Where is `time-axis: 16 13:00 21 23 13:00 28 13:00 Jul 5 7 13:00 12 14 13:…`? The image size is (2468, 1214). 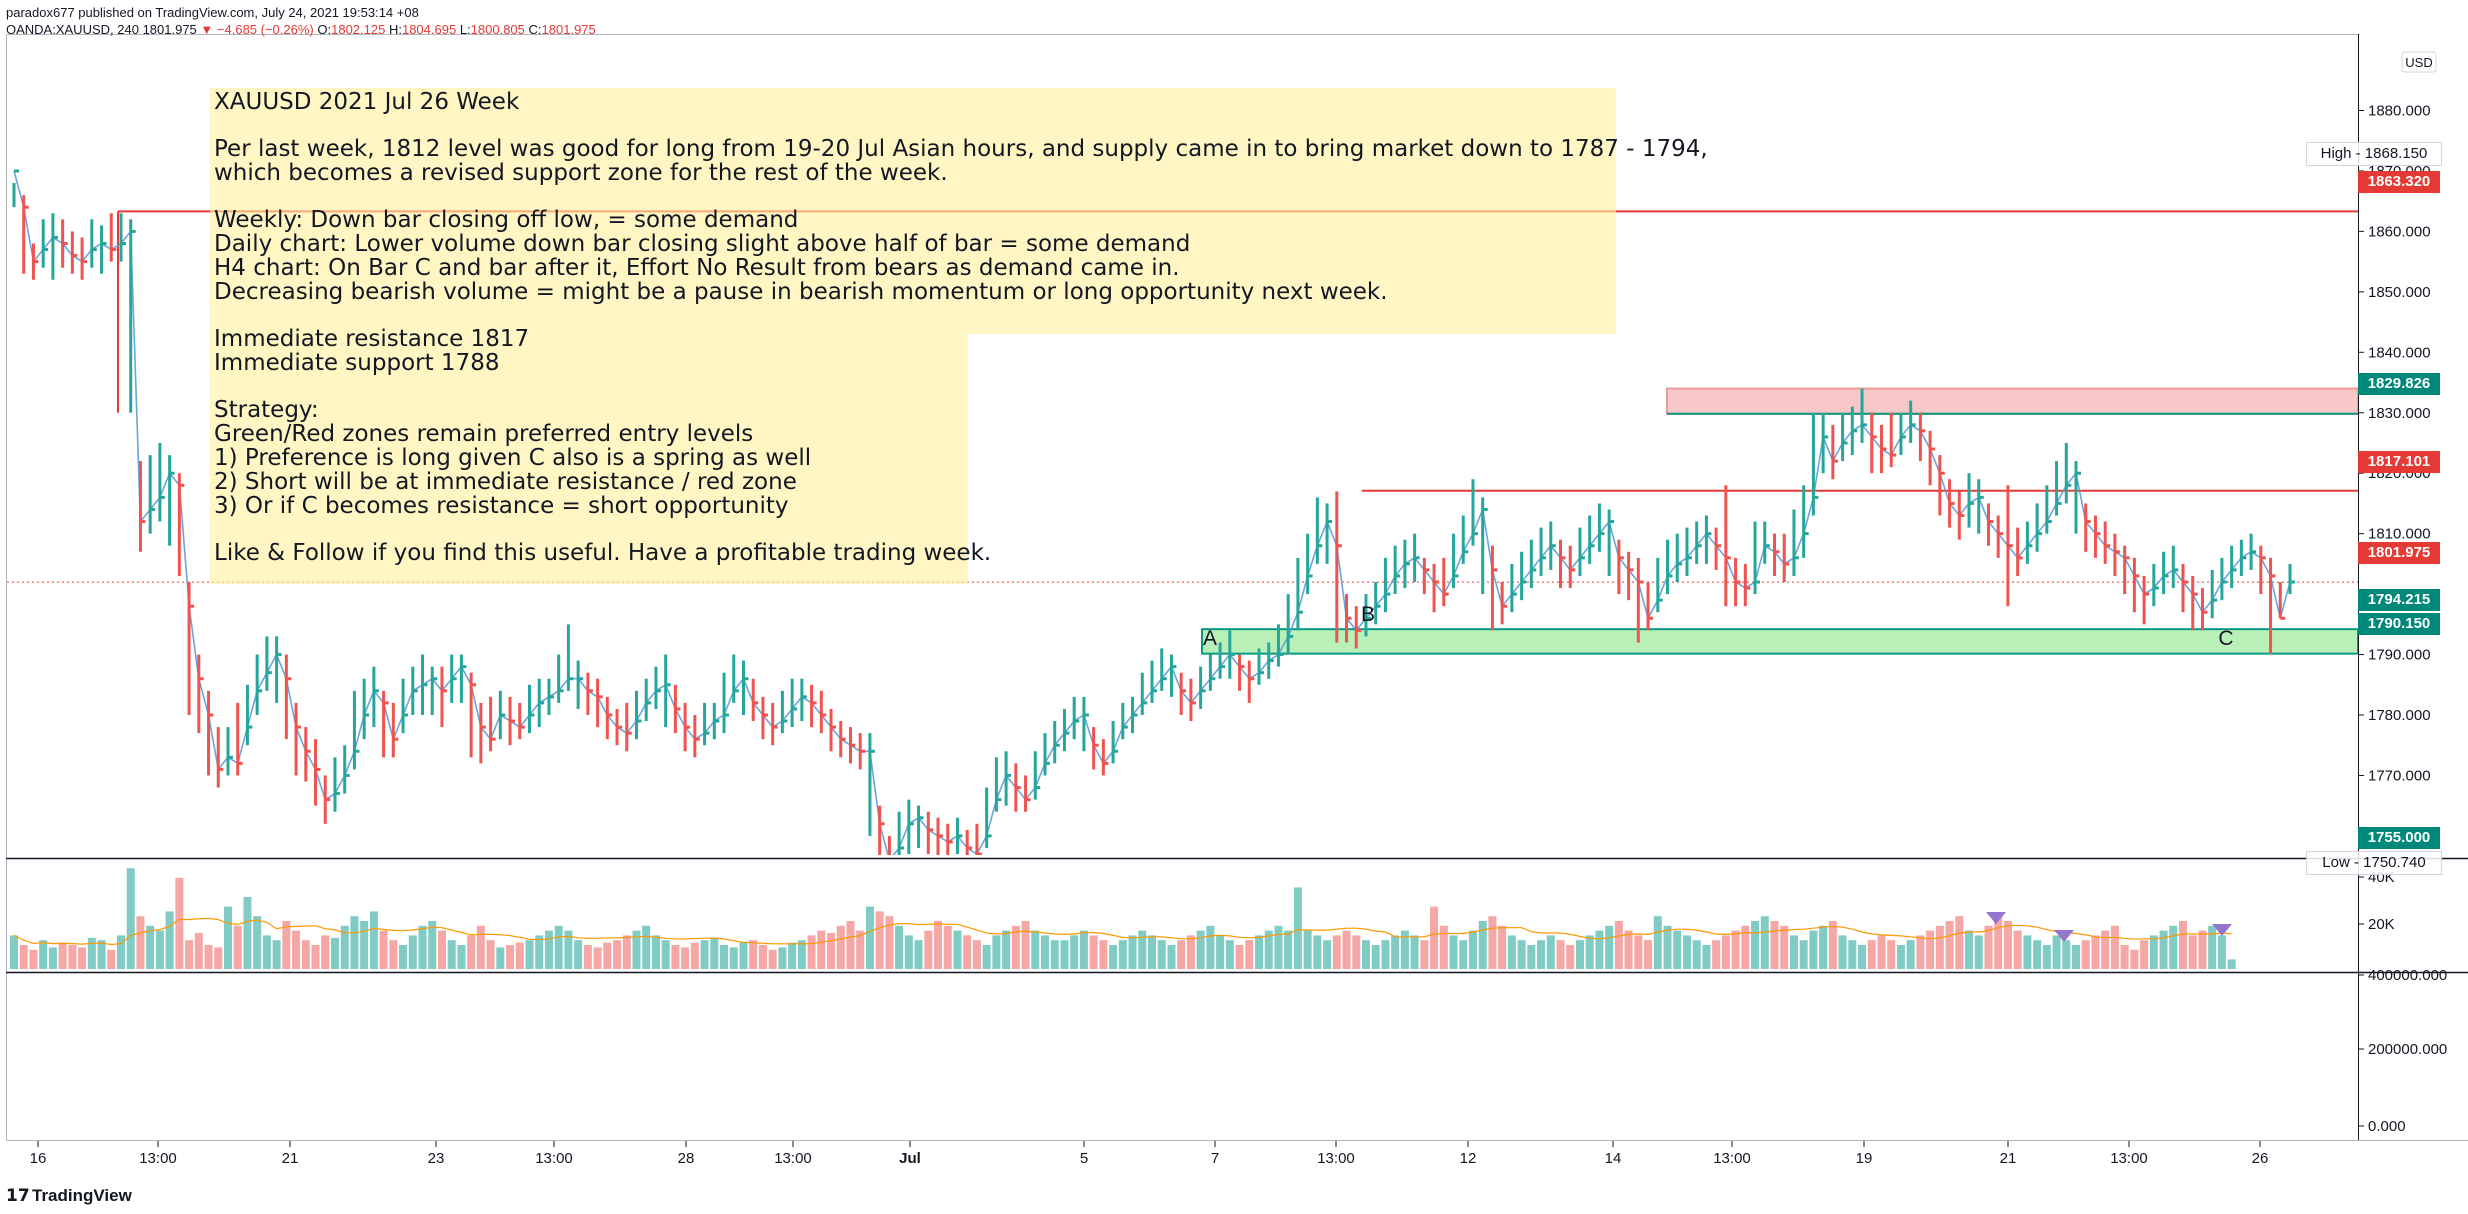
time-axis: 16 13:00 21 23 13:00 28 13:00 Jul 5 7 13:00 12 14 13:… is located at coordinates (1149, 1154).